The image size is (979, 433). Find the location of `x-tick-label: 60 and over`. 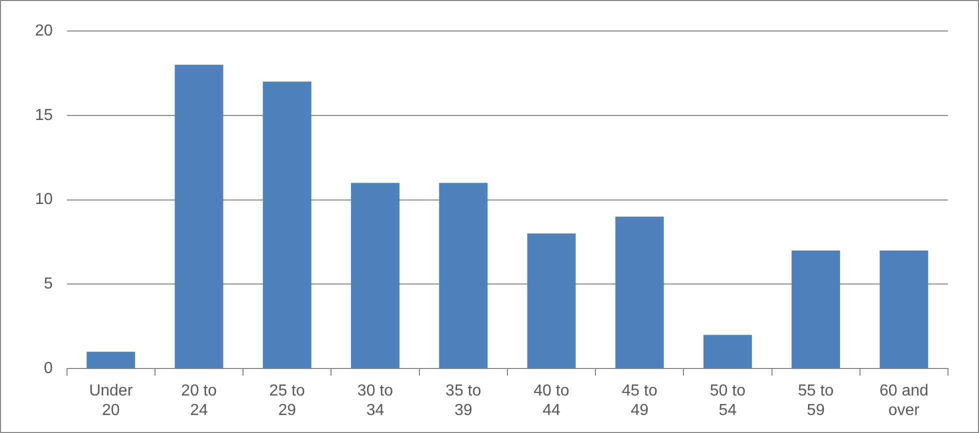

x-tick-label: 60 and over is located at coordinates (903, 400).